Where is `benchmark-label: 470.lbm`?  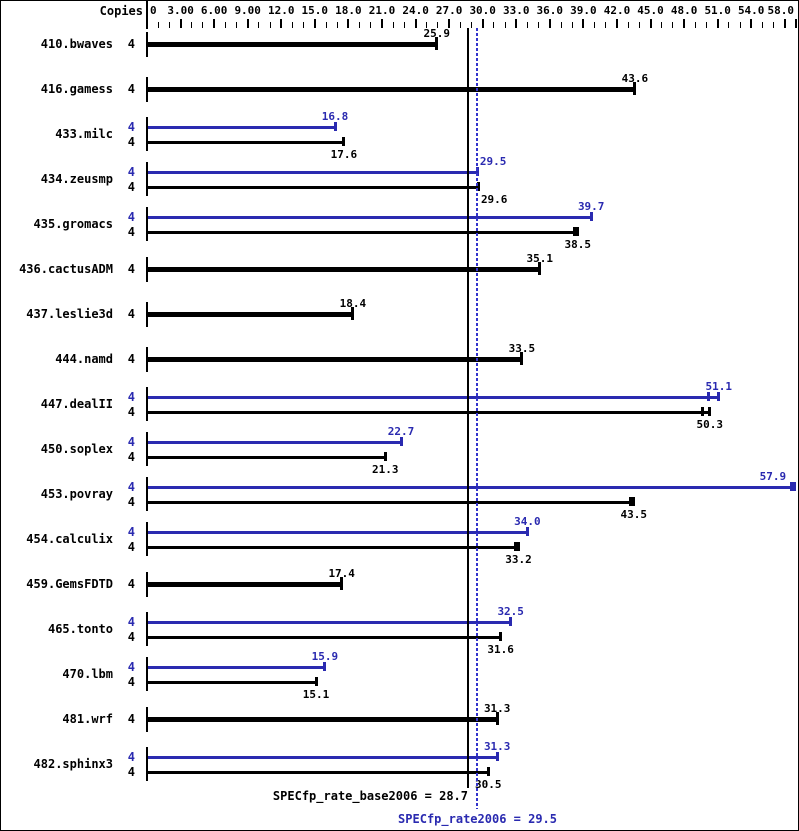
benchmark-label: 470.lbm is located at coordinates (87, 674).